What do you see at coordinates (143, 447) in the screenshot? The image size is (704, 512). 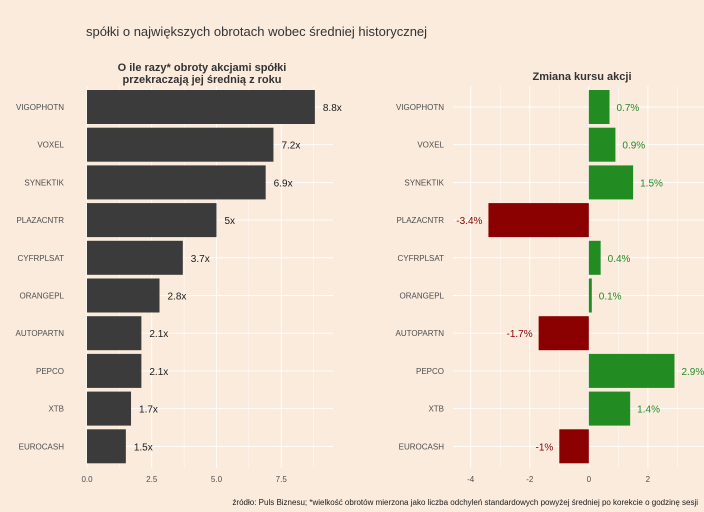 I see `data-label: 1.5x` at bounding box center [143, 447].